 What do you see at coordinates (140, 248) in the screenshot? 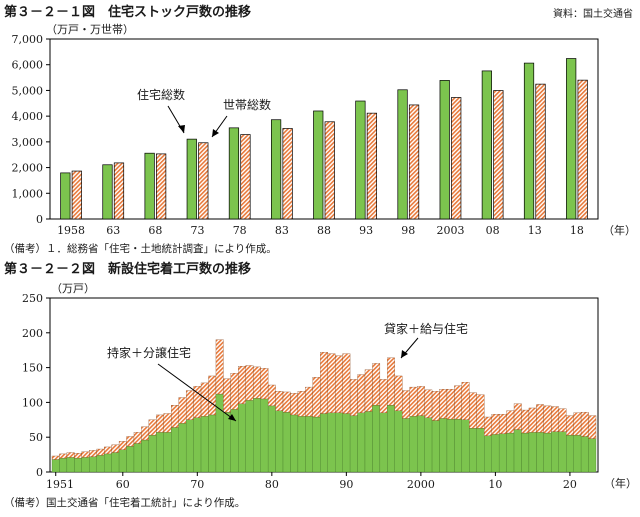
I see `chart1-note: （備考）１．総務省「住宅・土地統計調査」により作成。` at bounding box center [140, 248].